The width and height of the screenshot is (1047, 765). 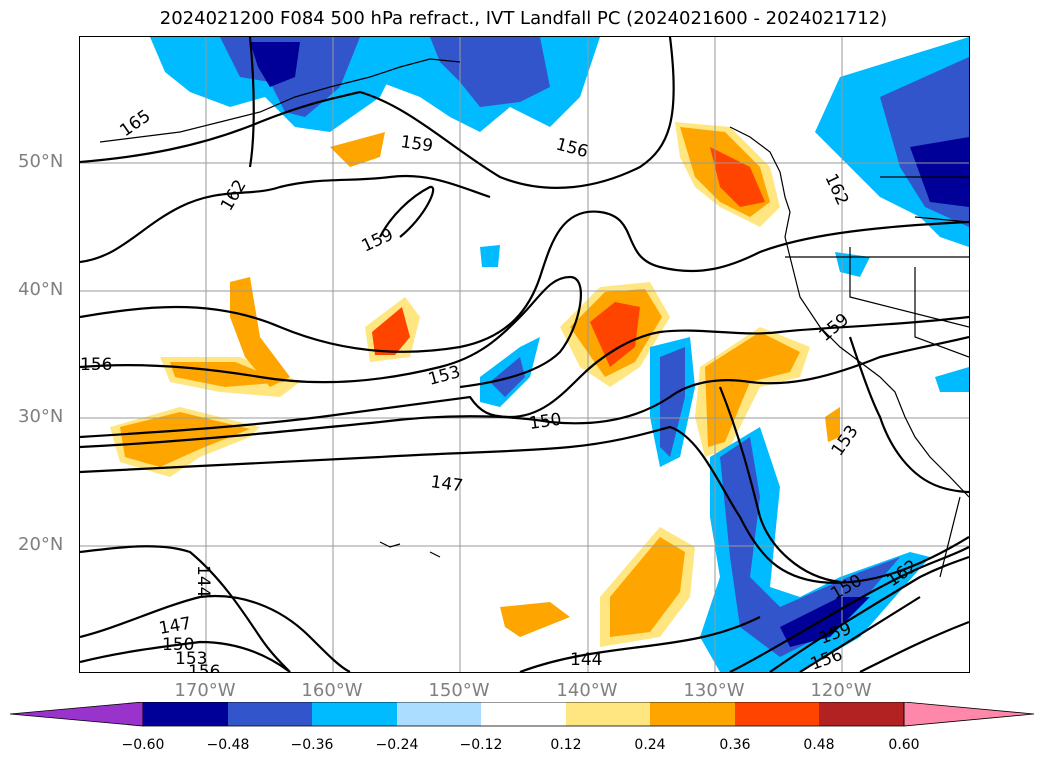 What do you see at coordinates (481, 745) in the screenshot?
I see `colorbar-tick: −0.12` at bounding box center [481, 745].